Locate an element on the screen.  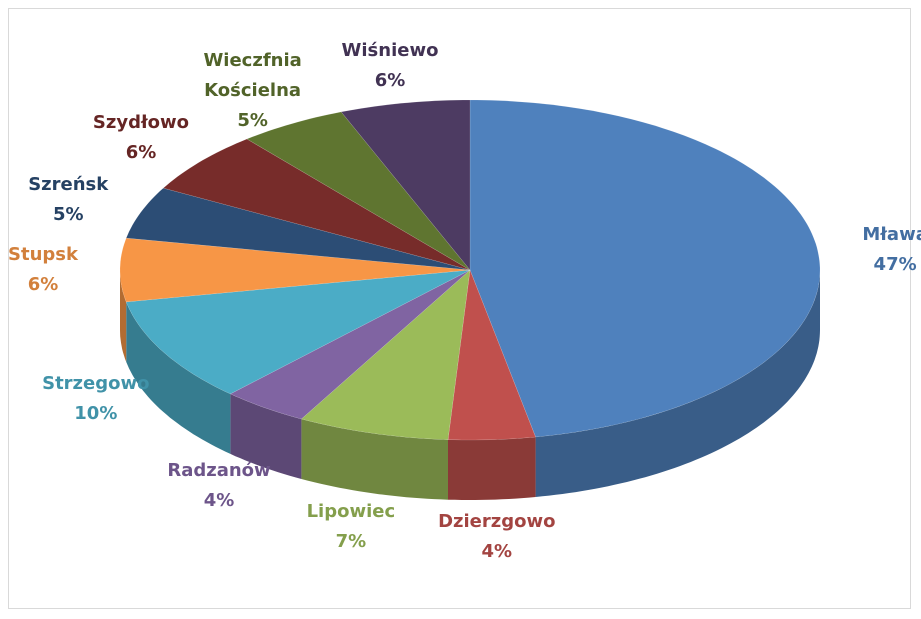
data-label: Strzegowo 10% is located at coordinates (96, 399).